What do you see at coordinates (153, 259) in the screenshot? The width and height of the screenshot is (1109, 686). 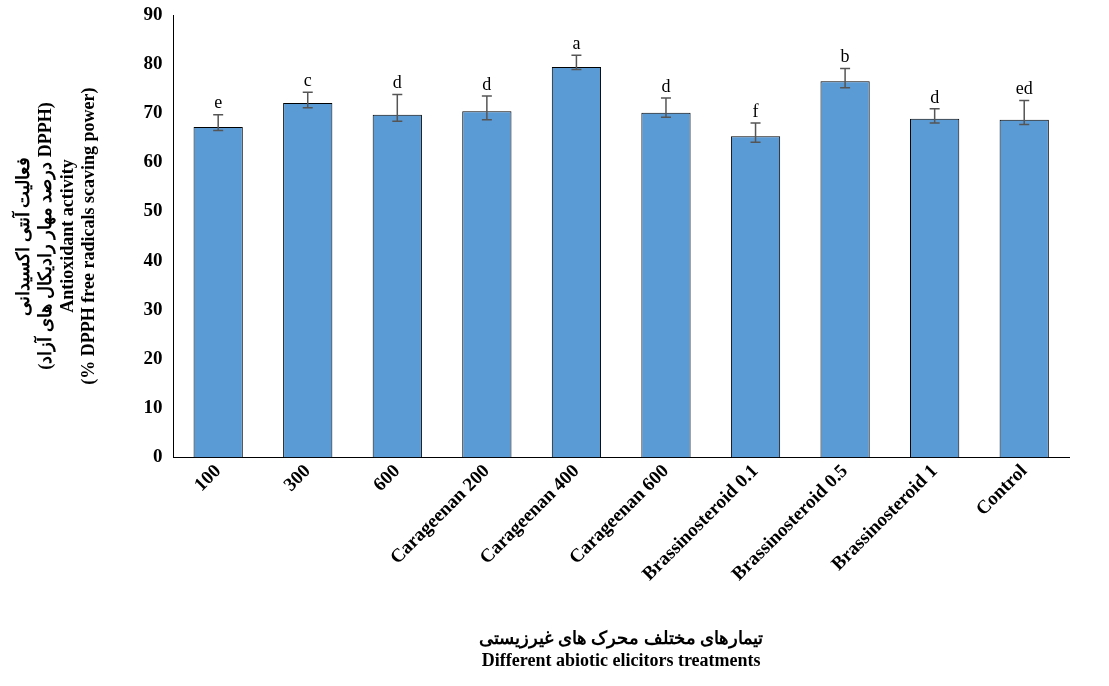 I see `y-tick-label: 40` at bounding box center [153, 259].